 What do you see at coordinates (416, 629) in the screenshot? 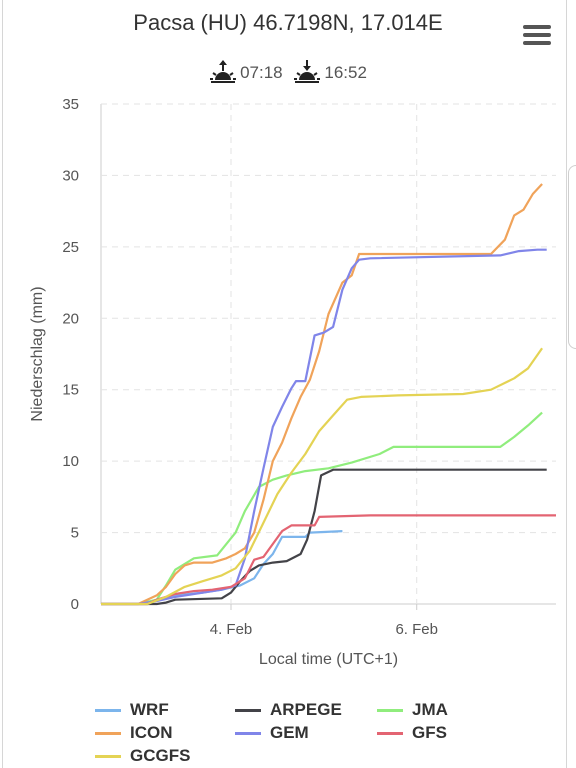
I see `x-tick-label: 6. Feb` at bounding box center [416, 629].